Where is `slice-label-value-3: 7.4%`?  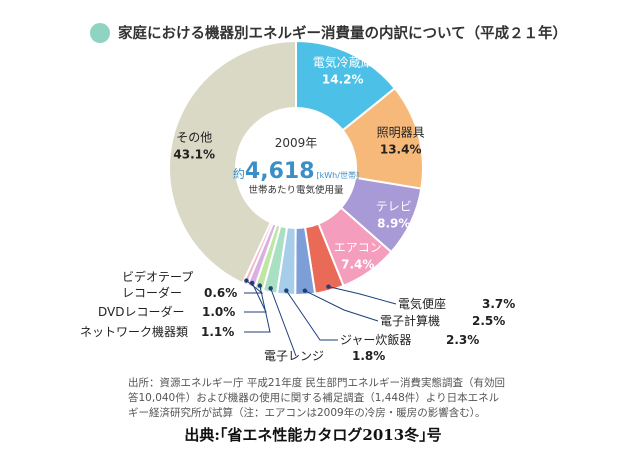 slice-label-value-3: 7.4% is located at coordinates (357, 264).